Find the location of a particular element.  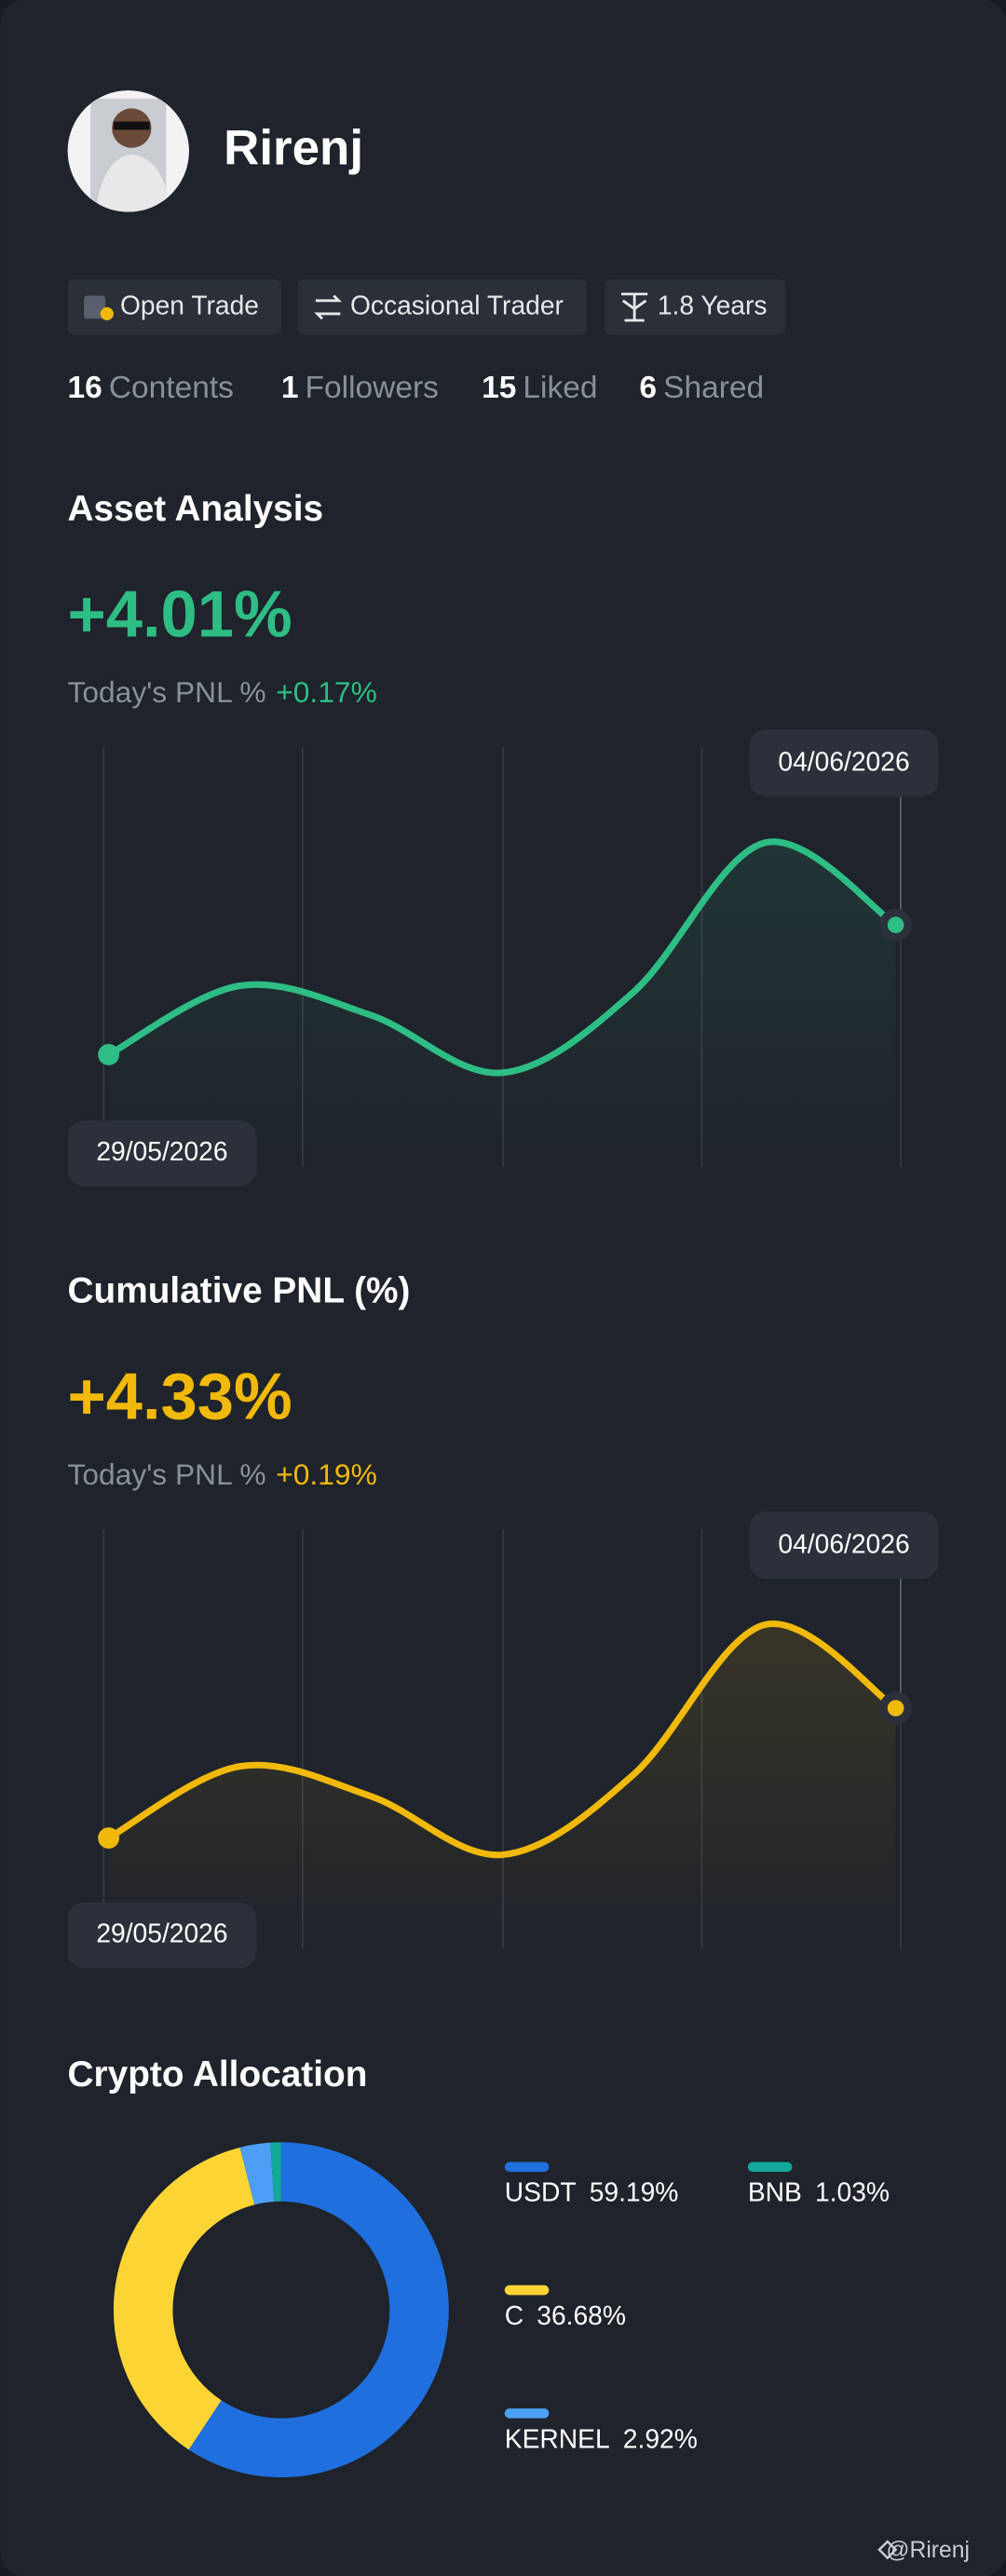

legend-entry: C 36.68% is located at coordinates (565, 2316).